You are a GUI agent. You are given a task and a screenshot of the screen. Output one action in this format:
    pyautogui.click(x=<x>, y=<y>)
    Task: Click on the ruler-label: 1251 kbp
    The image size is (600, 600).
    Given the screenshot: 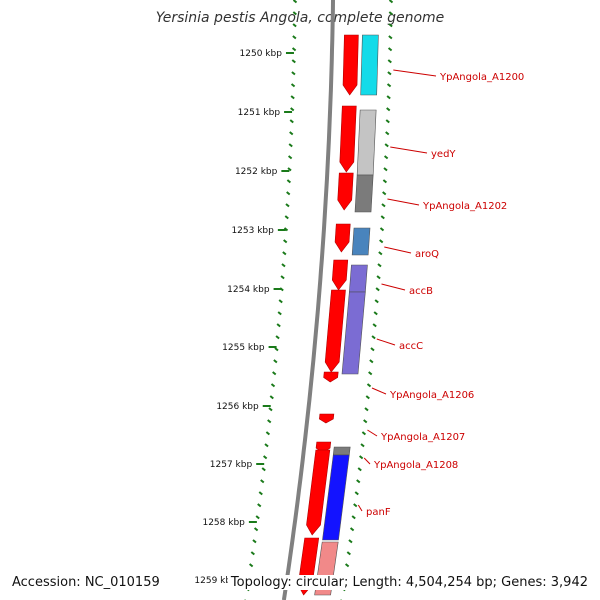 What is the action you would take?
    pyautogui.click(x=259, y=113)
    